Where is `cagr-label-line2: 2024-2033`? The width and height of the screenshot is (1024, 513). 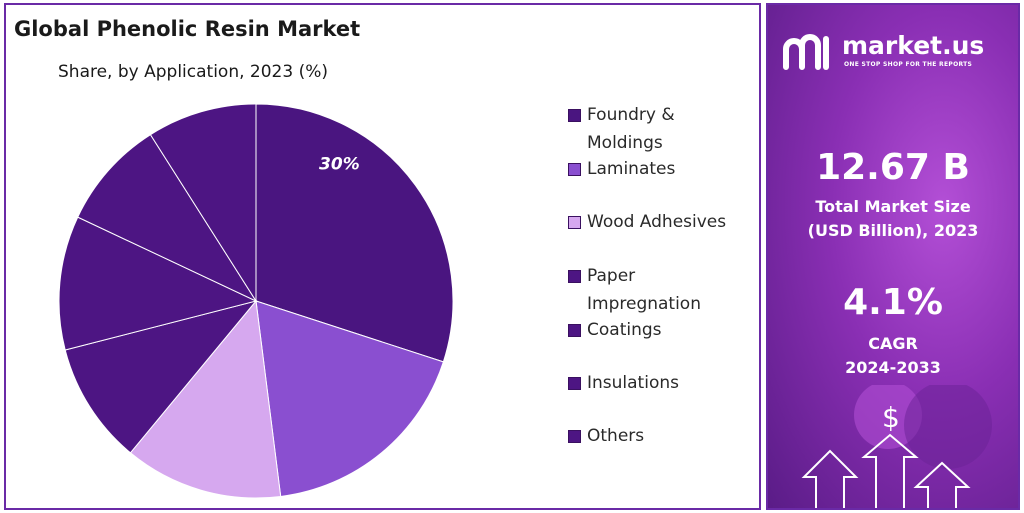
cagr-label-line2: 2024-2033 is located at coordinates (893, 367).